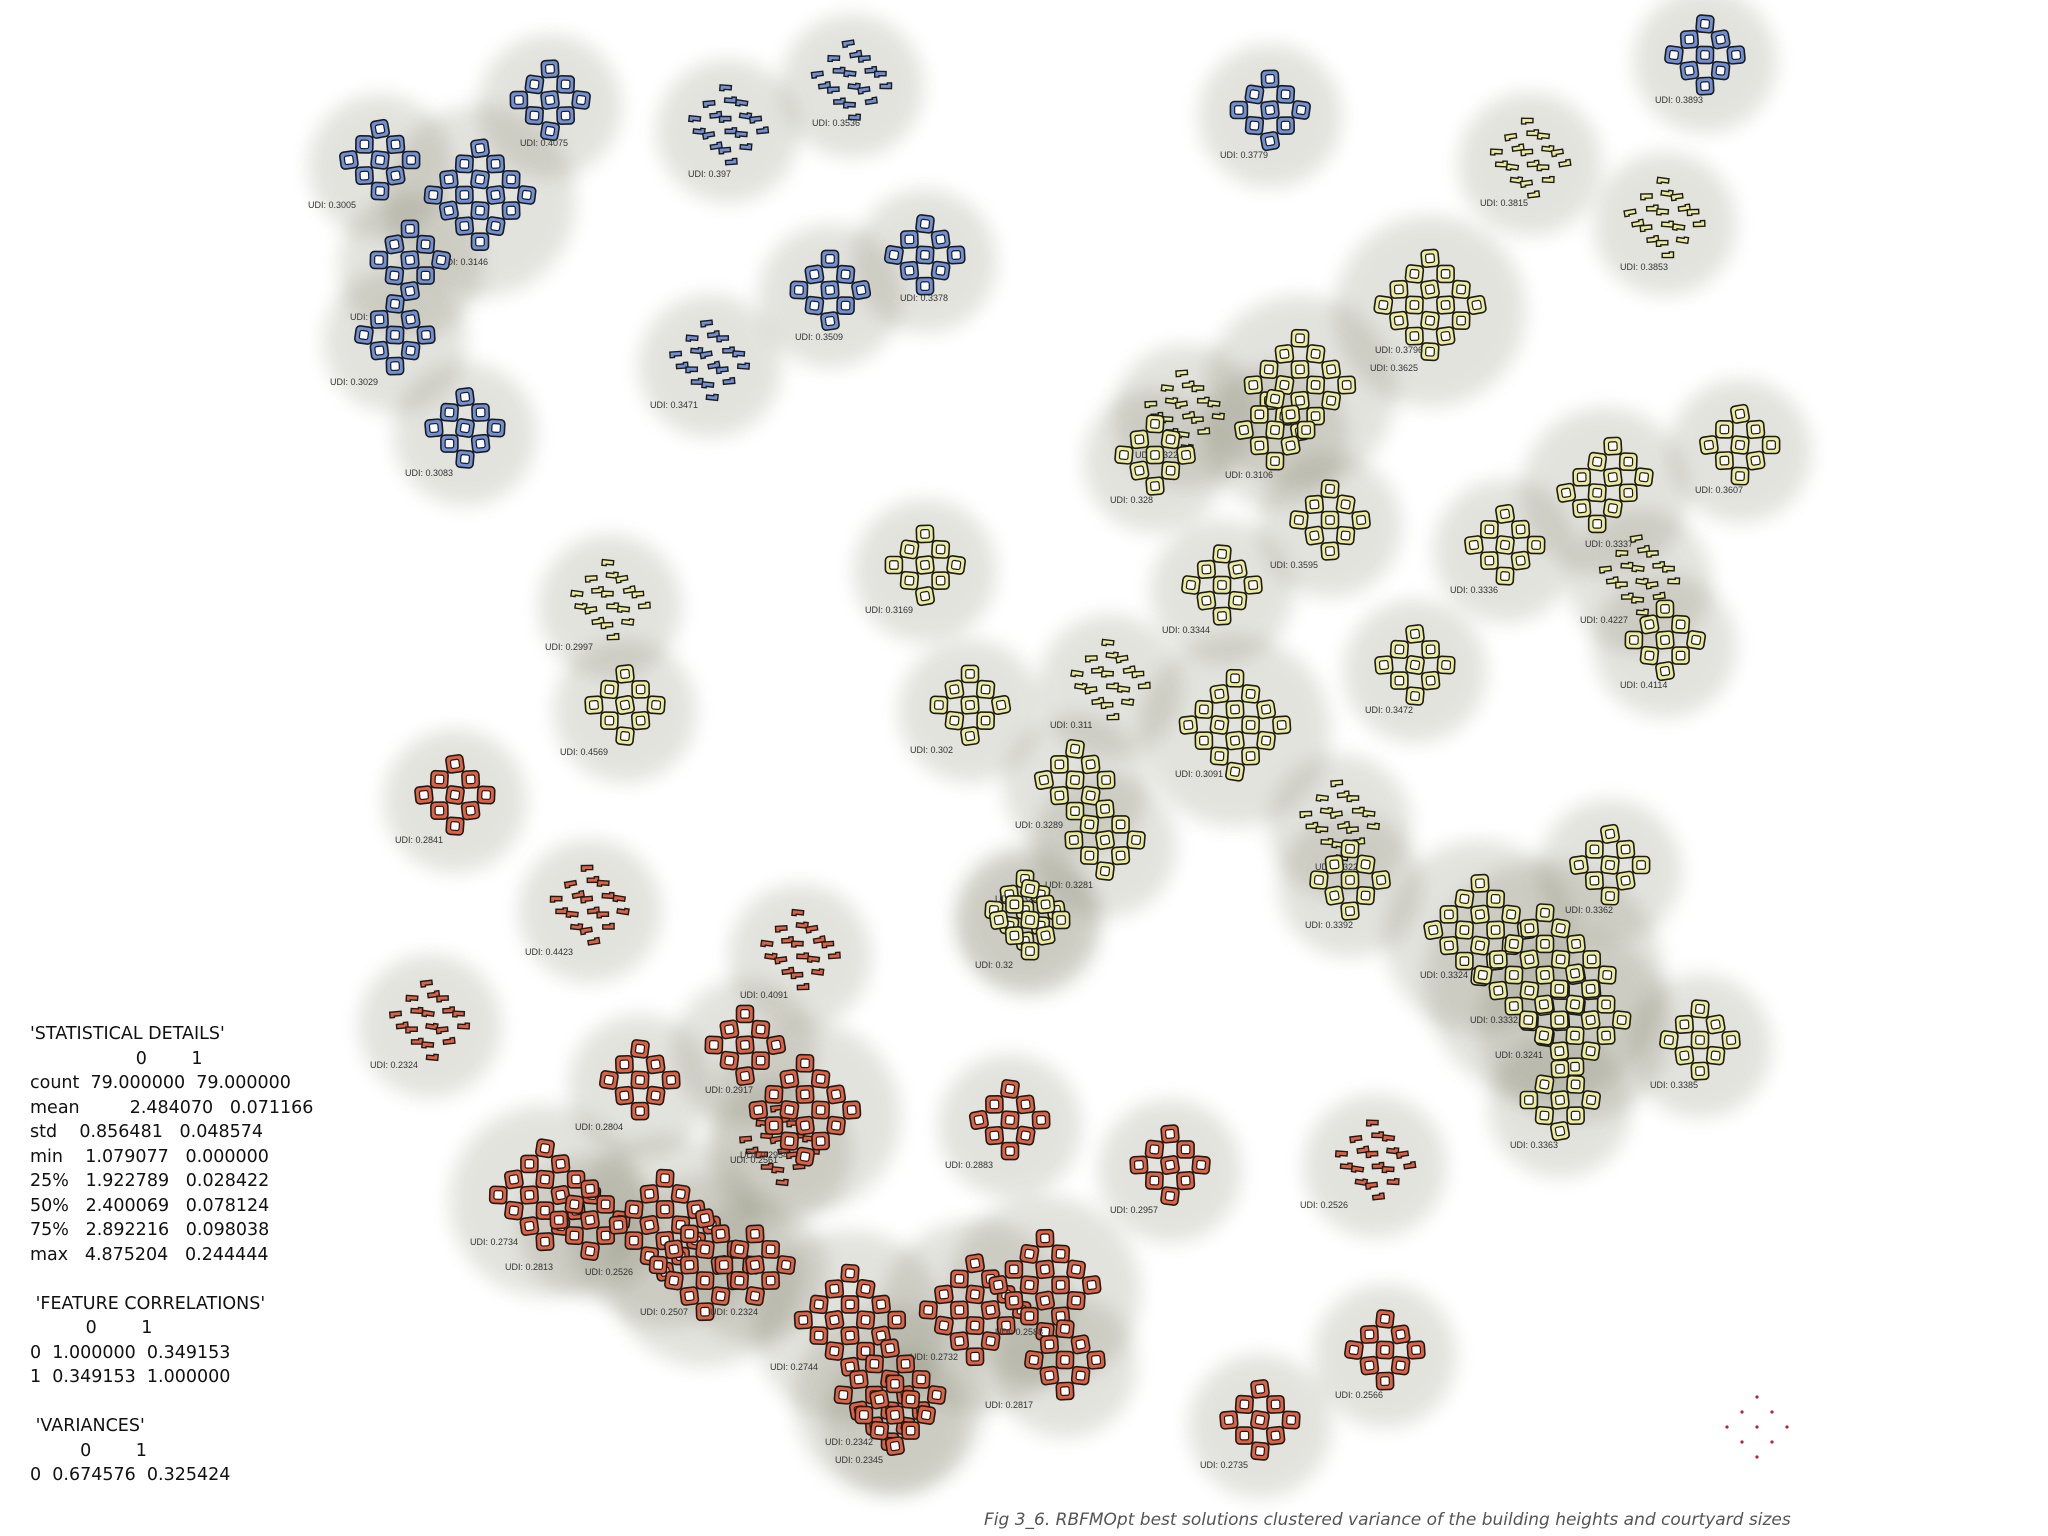  What do you see at coordinates (1430, 305) in the screenshot?
I see `cluster-yellow: UDI: 0.3796` at bounding box center [1430, 305].